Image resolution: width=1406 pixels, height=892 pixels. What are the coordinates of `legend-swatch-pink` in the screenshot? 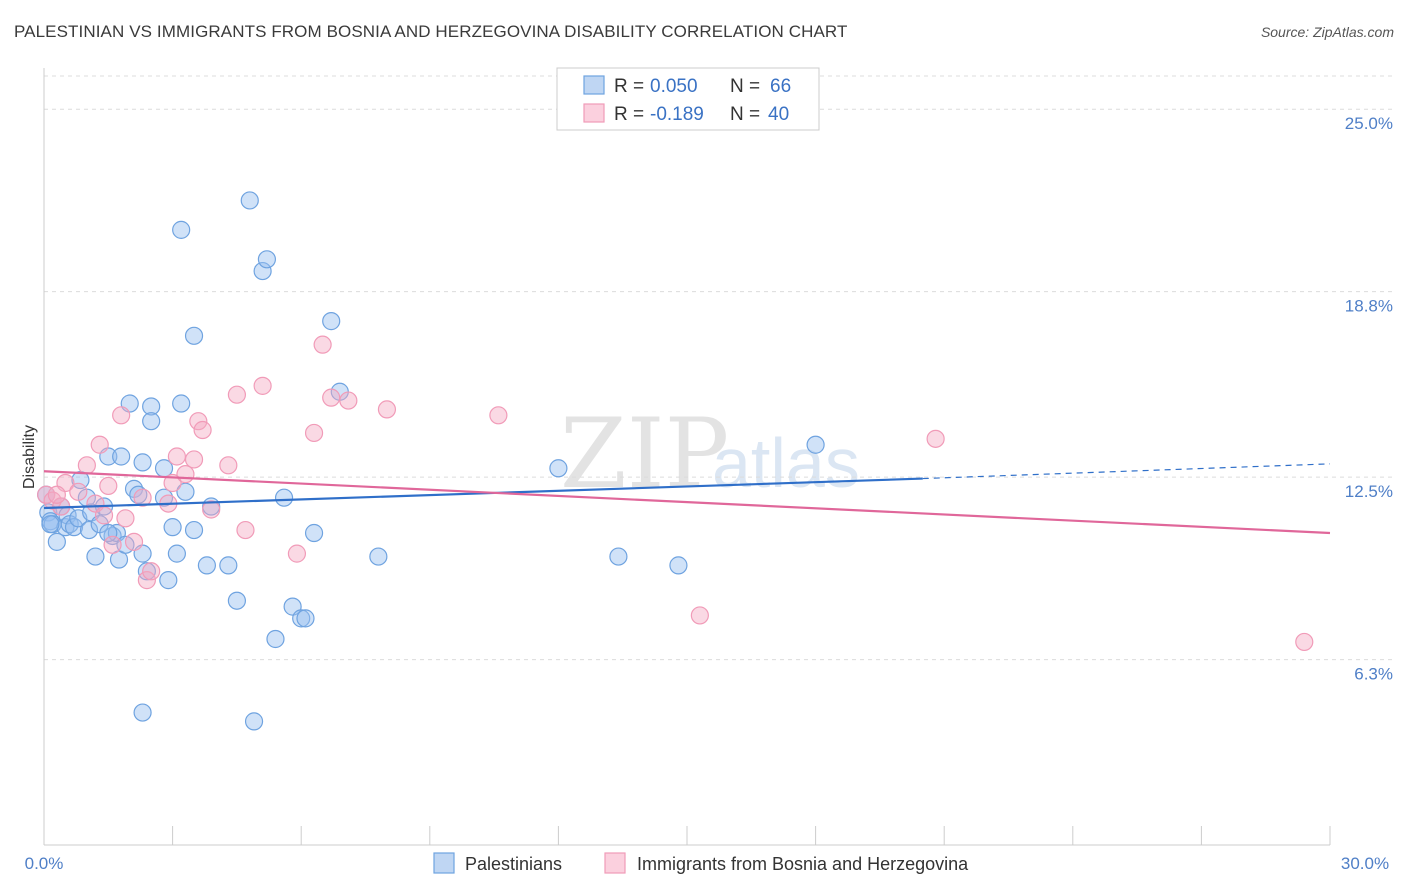 It's located at (594, 113).